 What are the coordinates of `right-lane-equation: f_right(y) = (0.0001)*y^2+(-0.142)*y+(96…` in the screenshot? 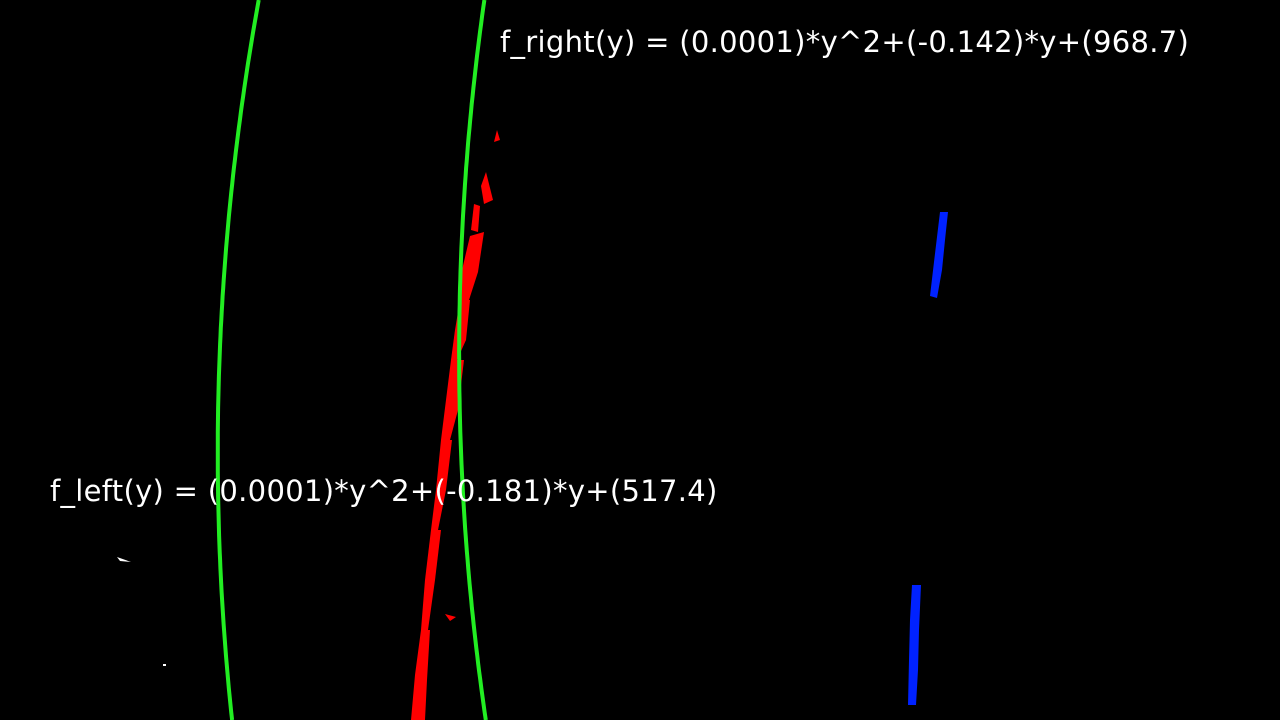 It's located at (845, 42).